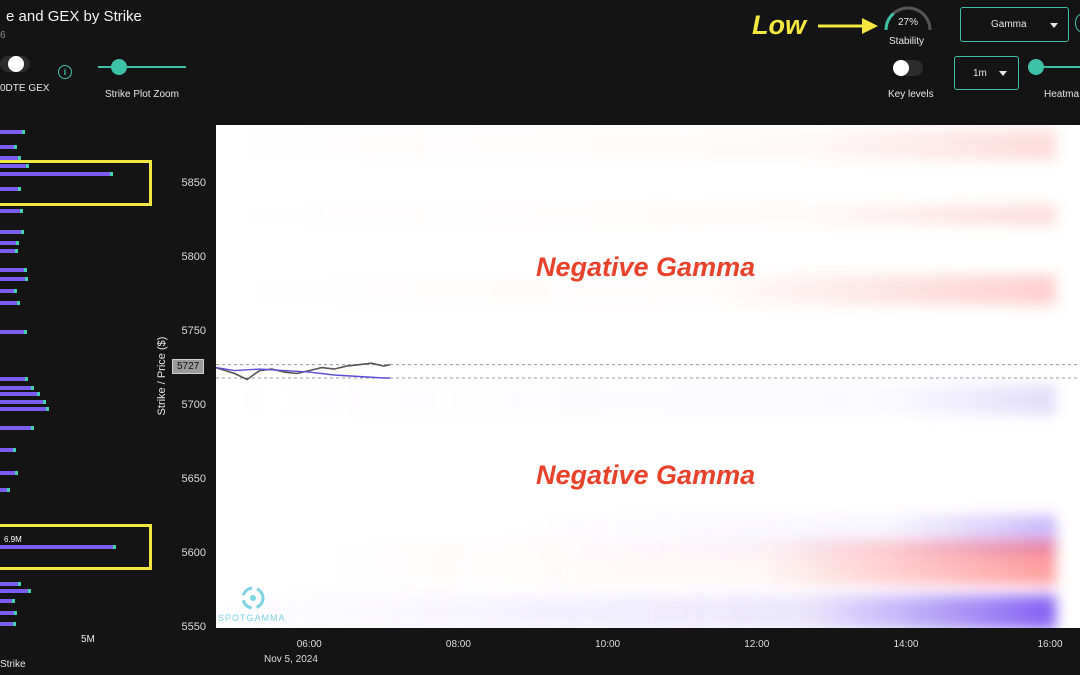 The width and height of the screenshot is (1080, 675). Describe the element at coordinates (193, 627) in the screenshot. I see `y-tick-label: 5550` at that location.